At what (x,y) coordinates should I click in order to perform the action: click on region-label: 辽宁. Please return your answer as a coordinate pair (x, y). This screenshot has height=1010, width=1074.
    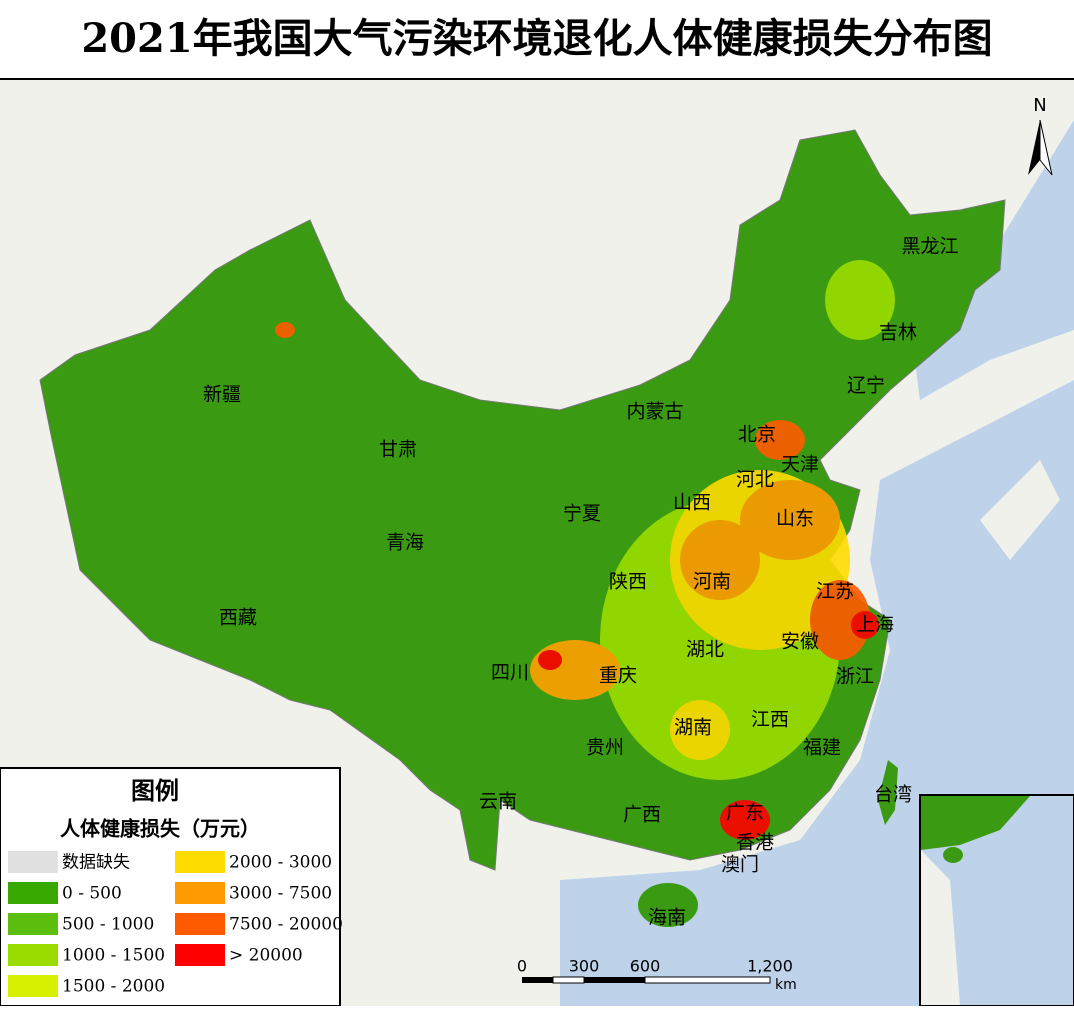
    Looking at the image, I should click on (866, 386).